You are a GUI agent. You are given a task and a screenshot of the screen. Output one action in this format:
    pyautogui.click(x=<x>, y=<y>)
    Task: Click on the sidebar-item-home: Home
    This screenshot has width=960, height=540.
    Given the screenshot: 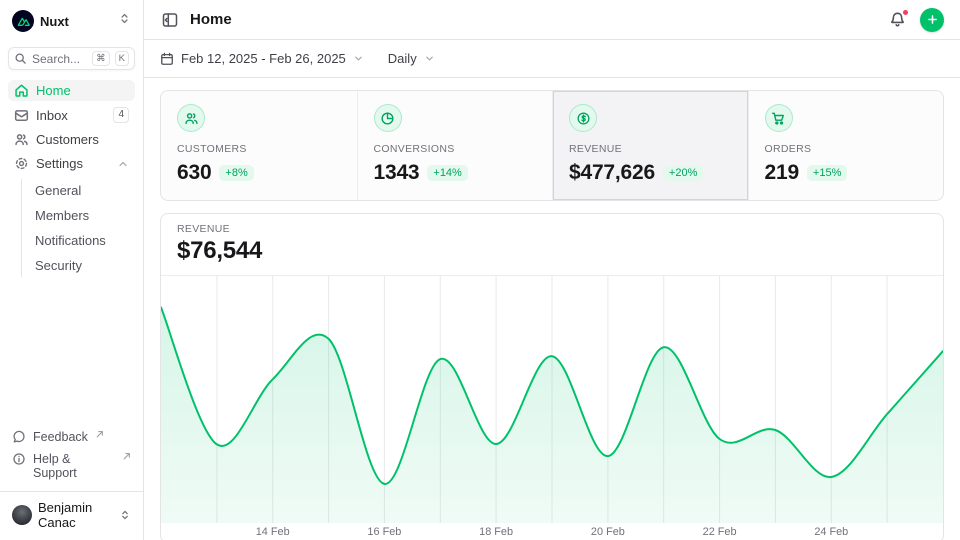 What is the action you would take?
    pyautogui.click(x=71, y=90)
    